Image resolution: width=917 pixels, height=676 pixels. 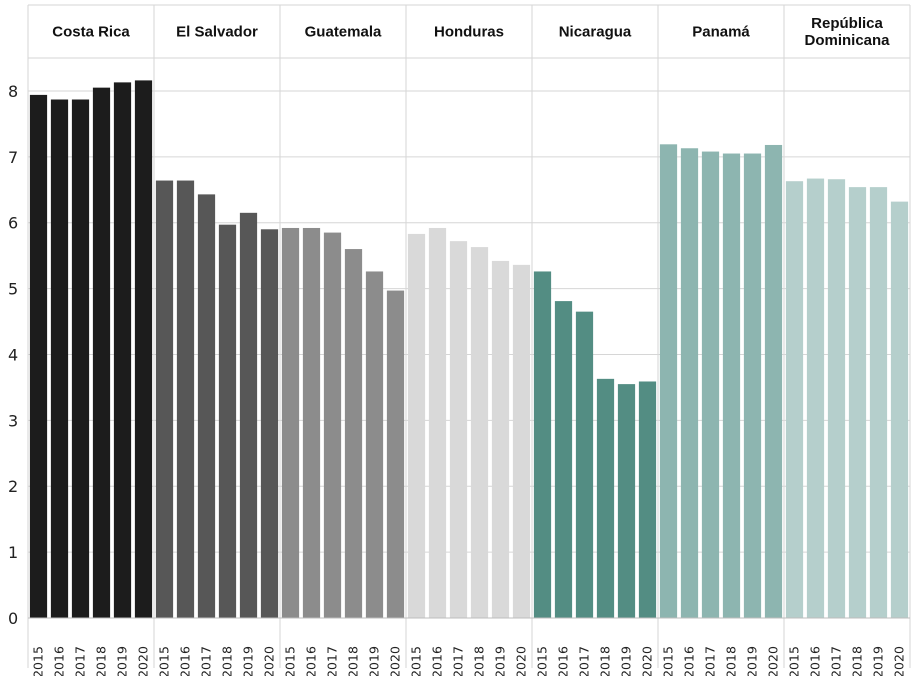 What do you see at coordinates (13, 223) in the screenshot?
I see `y-tick-label: 6` at bounding box center [13, 223].